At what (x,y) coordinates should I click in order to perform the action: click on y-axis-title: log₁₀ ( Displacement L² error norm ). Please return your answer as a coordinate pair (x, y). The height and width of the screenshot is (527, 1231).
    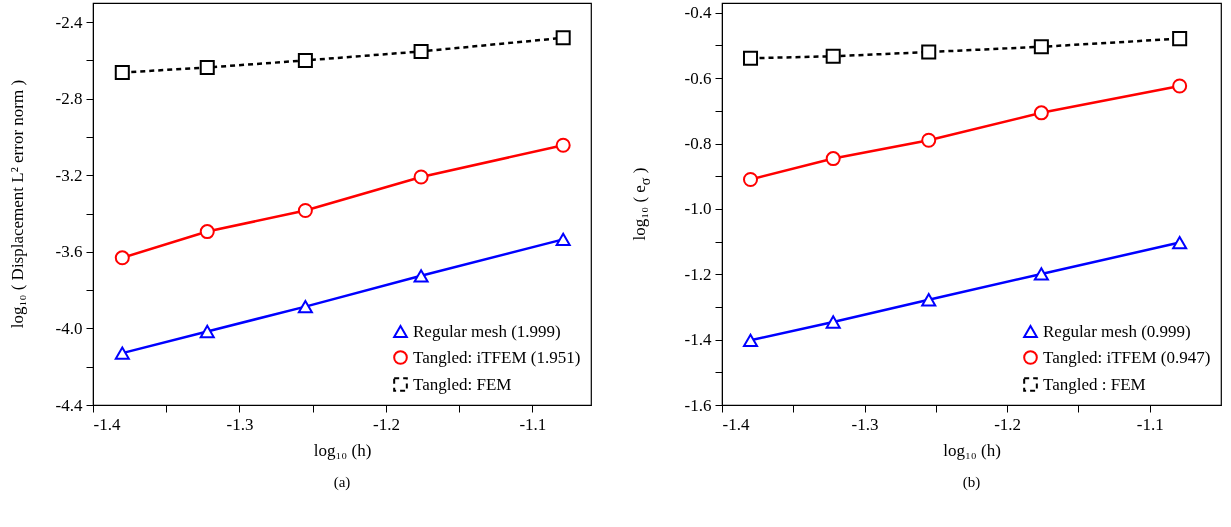
    Looking at the image, I should click on (18, 204).